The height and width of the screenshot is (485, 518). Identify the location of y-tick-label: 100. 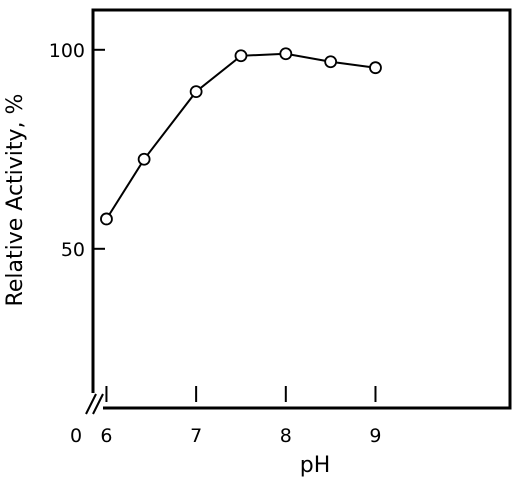
(67, 51).